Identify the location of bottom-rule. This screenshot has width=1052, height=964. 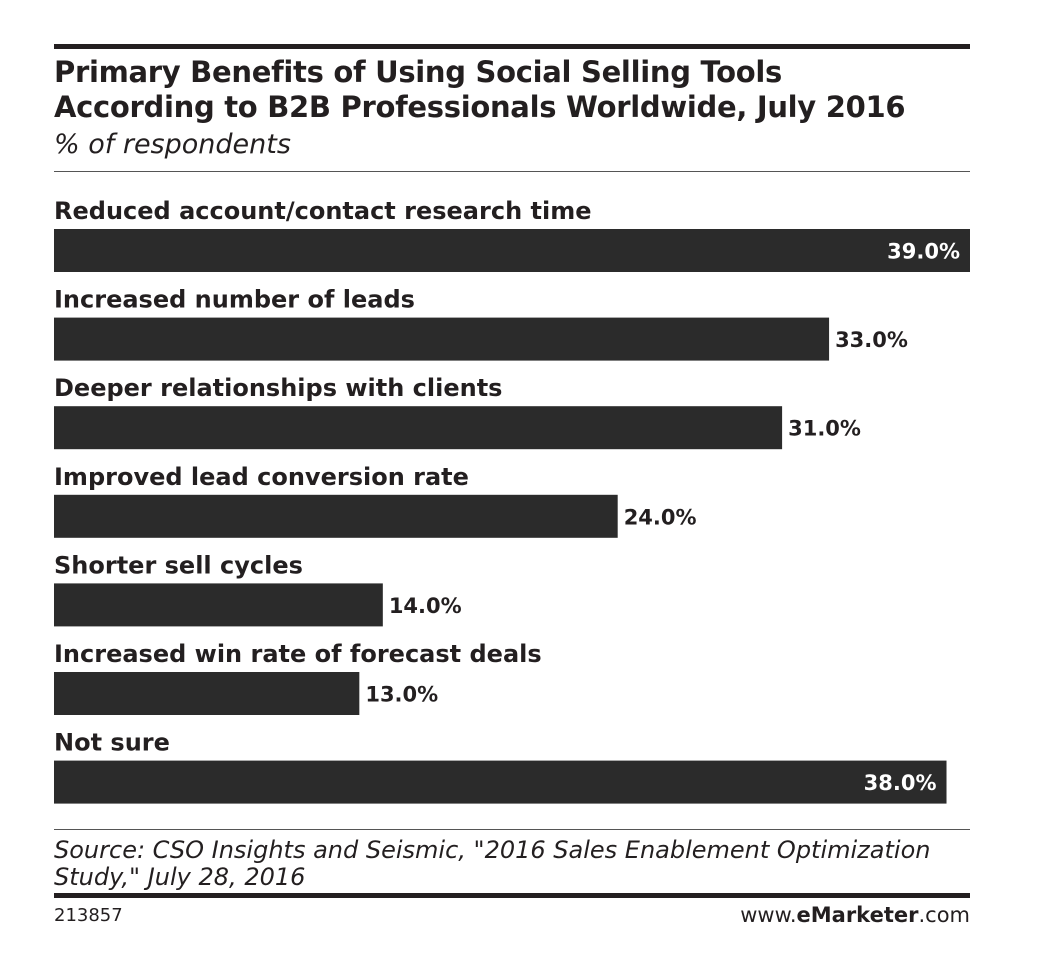
(512, 895).